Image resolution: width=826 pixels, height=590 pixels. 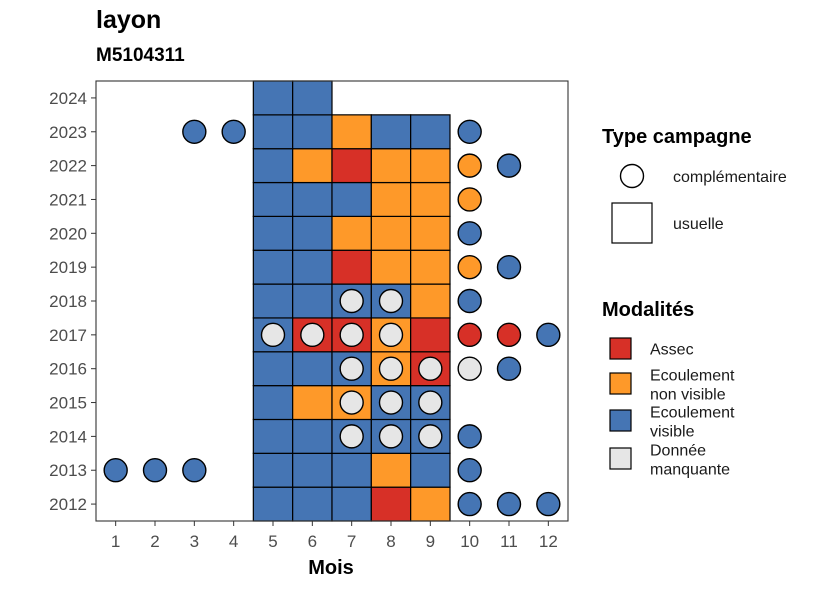 I want to click on legend-shape-title: Type campagne, so click(x=677, y=137).